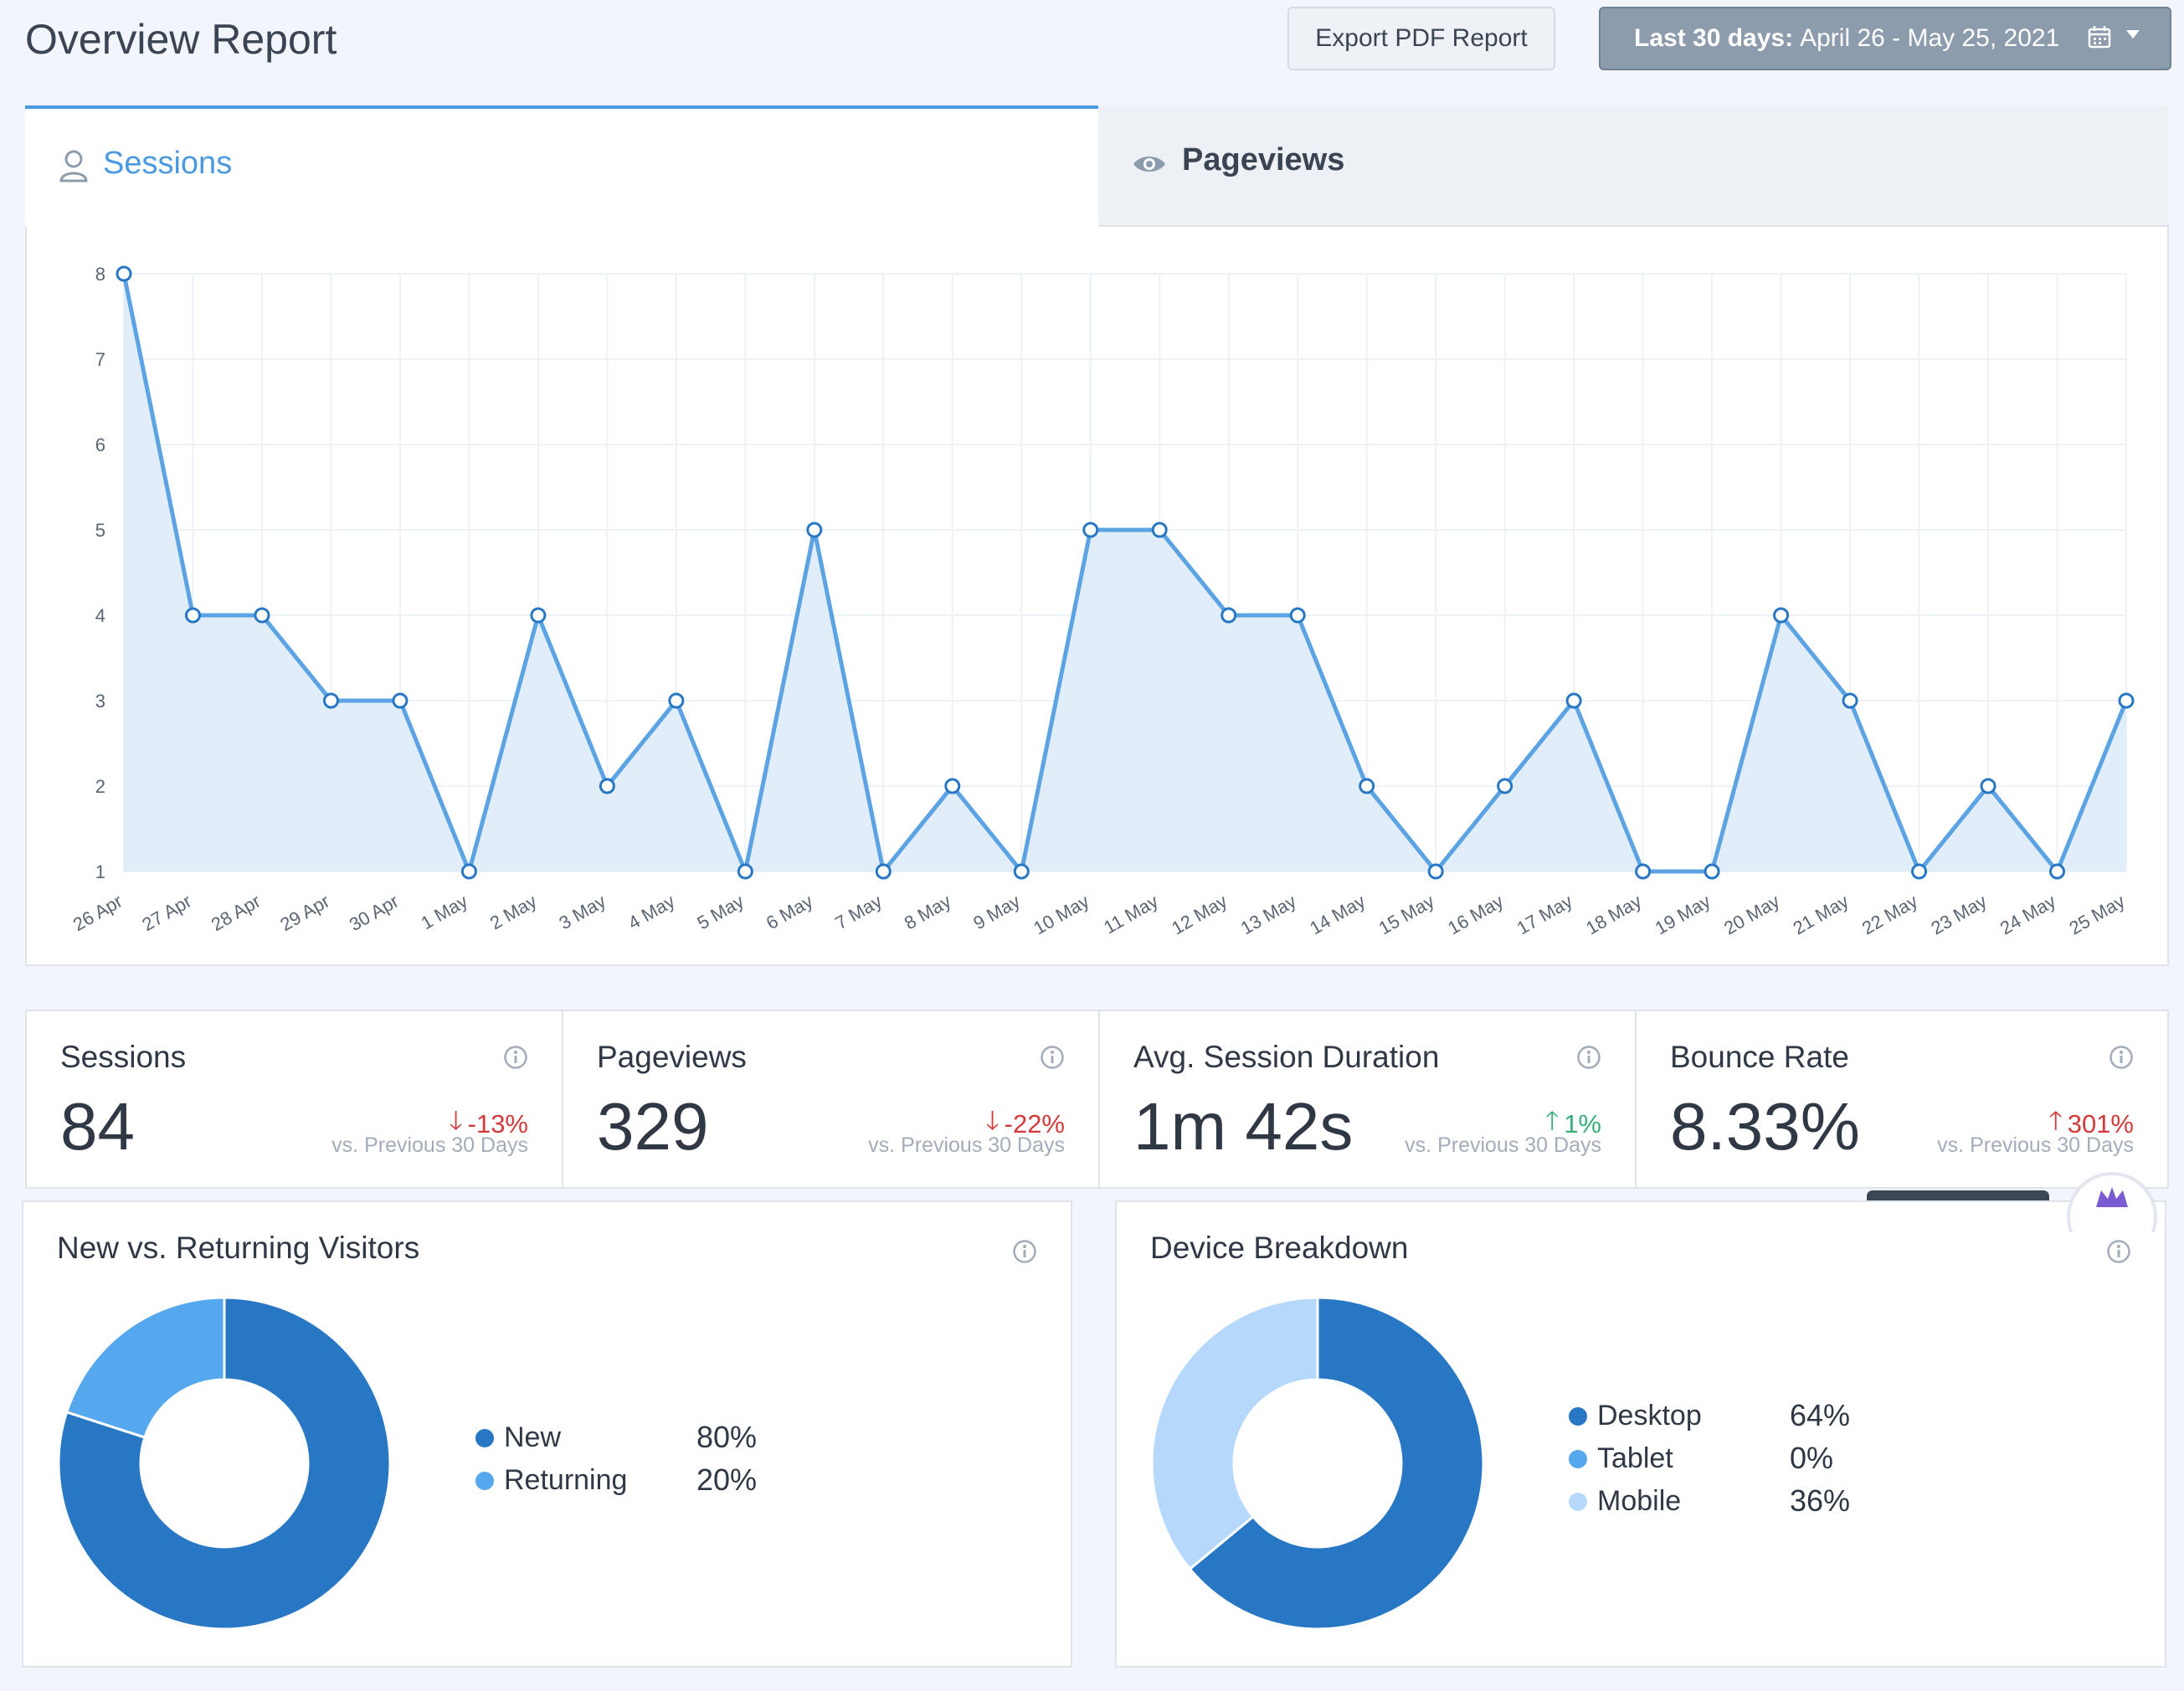 This screenshot has width=2184, height=1691. Describe the element at coordinates (1751, 915) in the screenshot. I see `x-tick-label: 20 May` at that location.